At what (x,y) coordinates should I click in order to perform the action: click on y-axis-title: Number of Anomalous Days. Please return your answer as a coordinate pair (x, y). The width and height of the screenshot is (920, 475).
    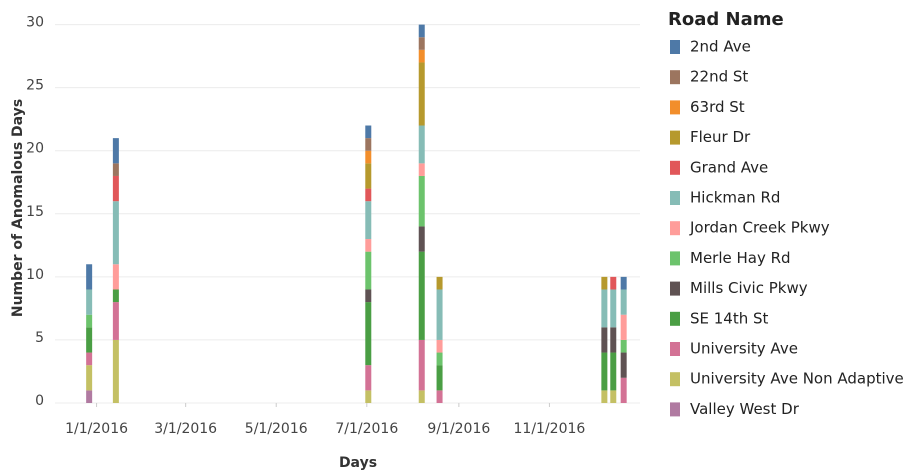
    Looking at the image, I should click on (18, 208).